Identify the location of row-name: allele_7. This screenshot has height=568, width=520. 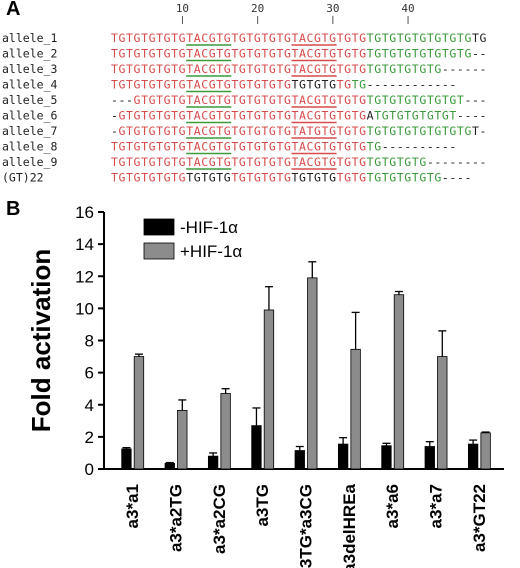
(29, 131).